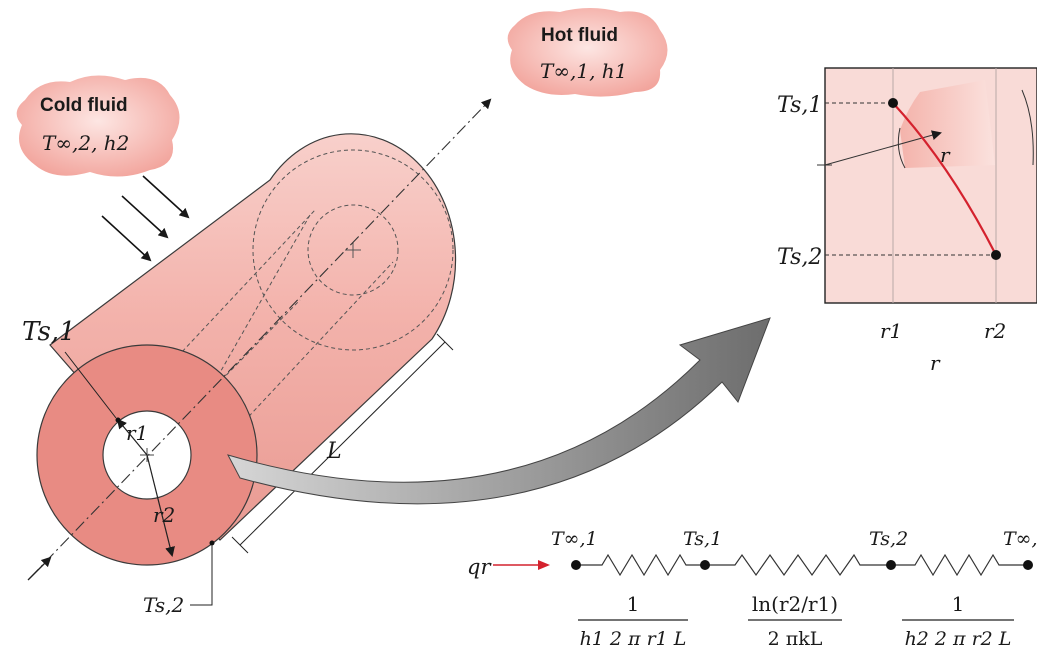  Describe the element at coordinates (98, 126) in the screenshot. I see `cold-fluid-cloud: Cold fluid T∞,2, h2` at that location.